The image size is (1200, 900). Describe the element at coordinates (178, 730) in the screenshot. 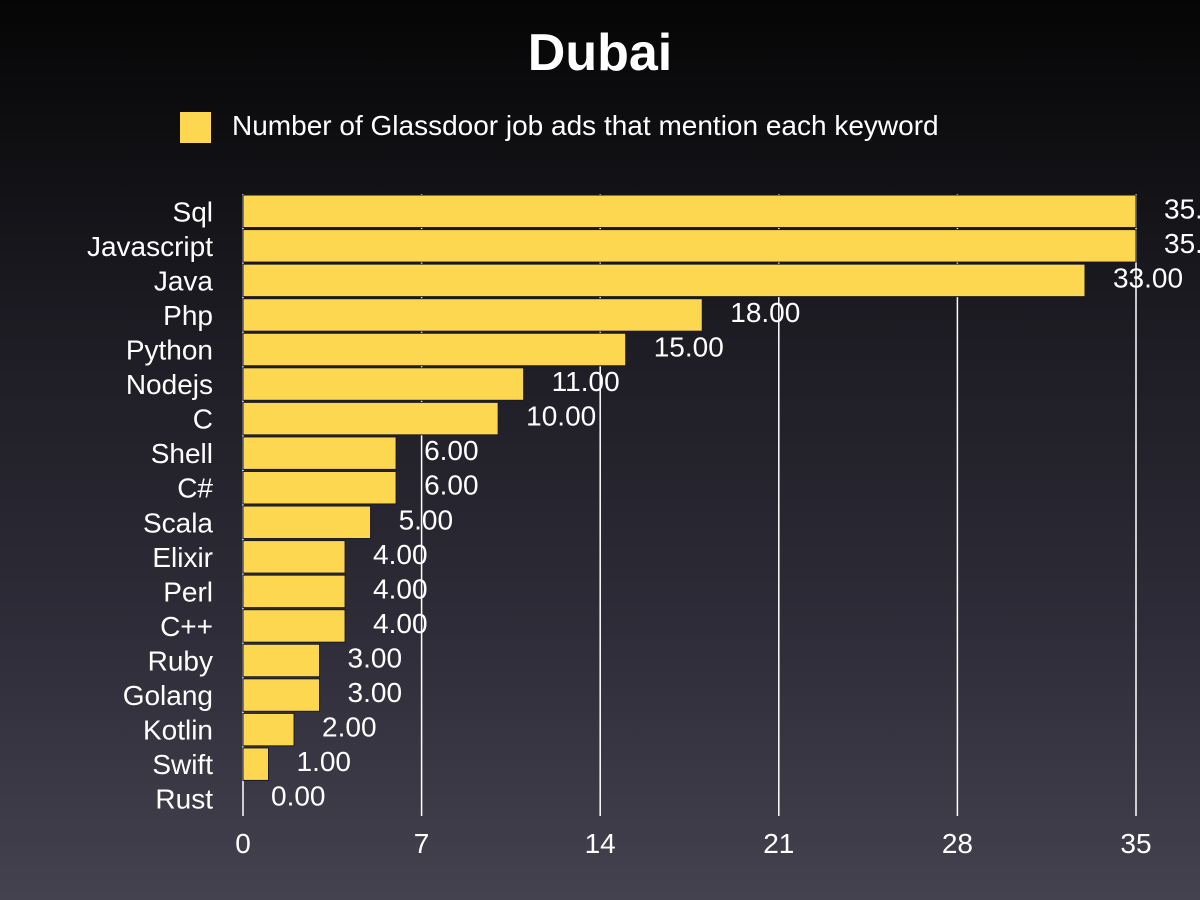

I see `category-label: Kotlin` at that location.